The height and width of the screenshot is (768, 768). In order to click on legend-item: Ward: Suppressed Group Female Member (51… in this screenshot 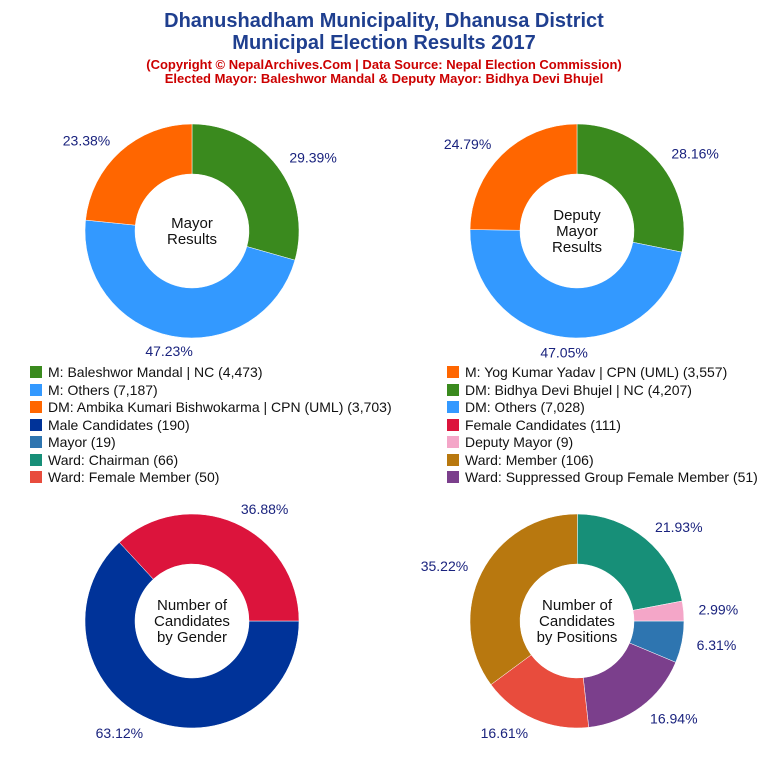, I will do `click(602, 478)`.